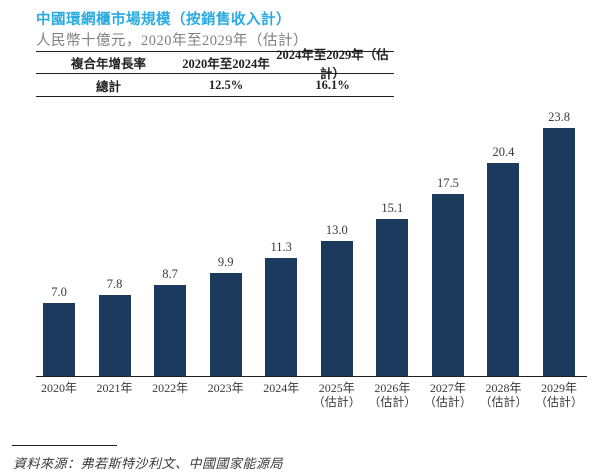 This screenshot has width=601, height=476. What do you see at coordinates (58, 388) in the screenshot?
I see `x-axis-label: 2020年` at bounding box center [58, 388].